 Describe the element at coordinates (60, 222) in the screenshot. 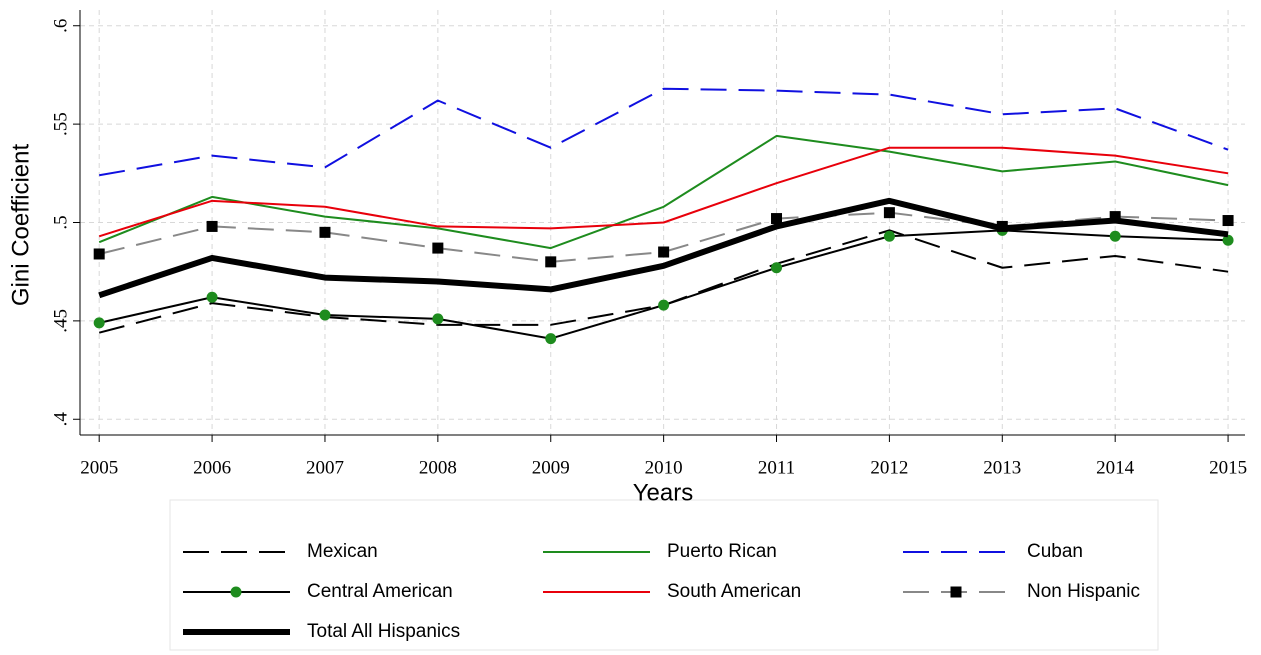

I see `y-tick-label: .5` at that location.